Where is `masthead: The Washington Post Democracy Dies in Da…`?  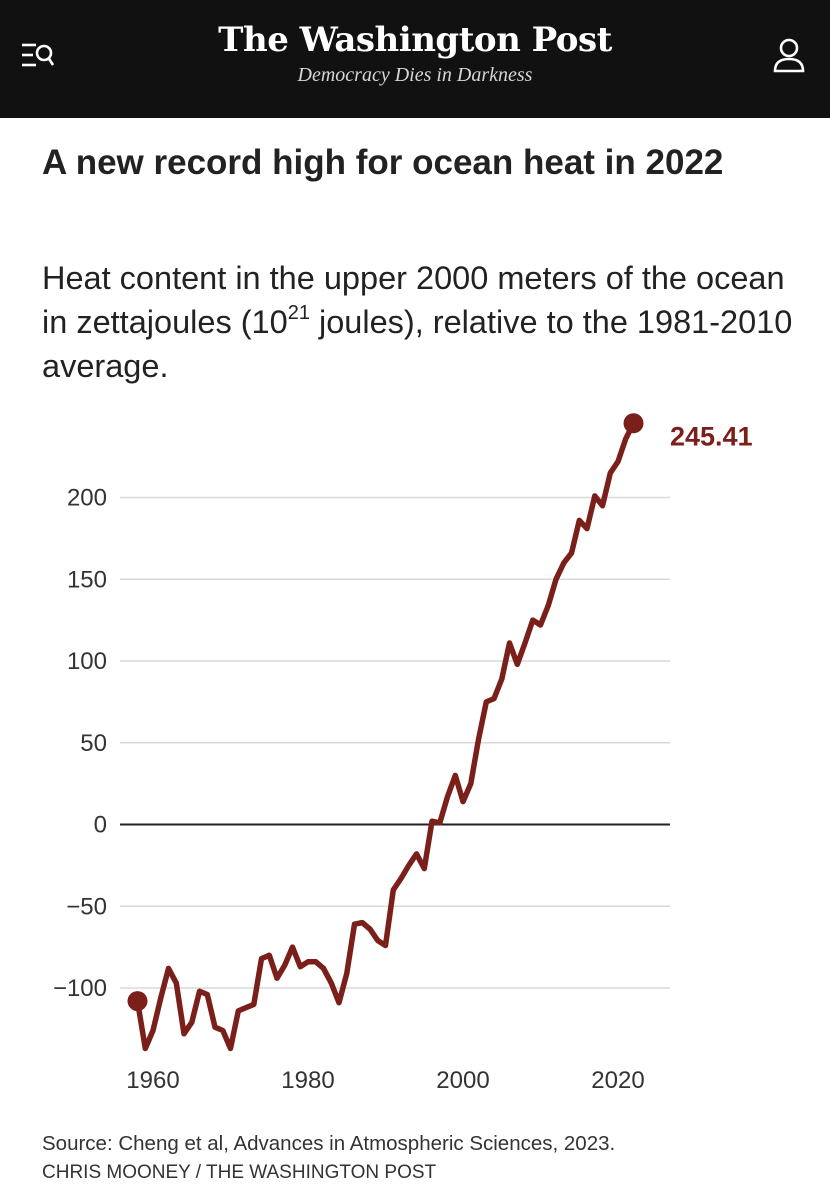 masthead: The Washington Post Democracy Dies in Da… is located at coordinates (415, 53).